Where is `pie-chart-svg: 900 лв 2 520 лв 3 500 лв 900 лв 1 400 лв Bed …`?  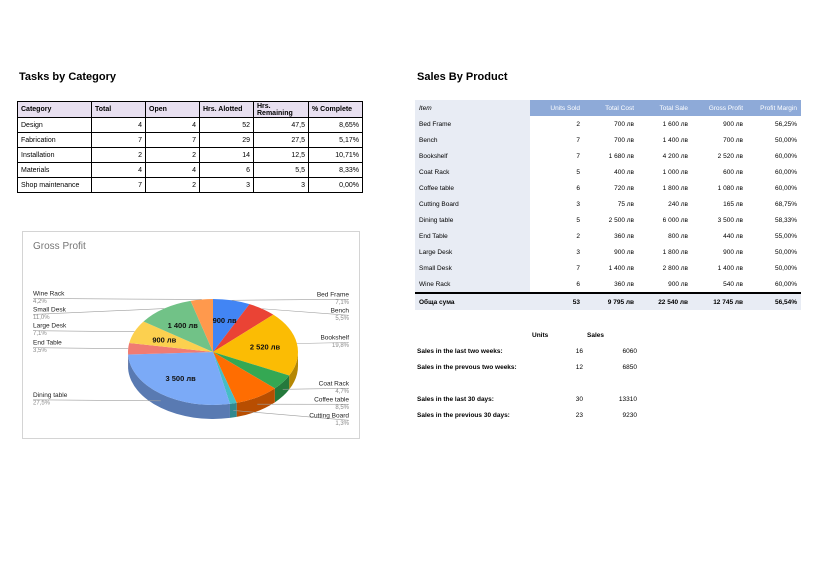
pie-chart-svg: 900 лв 2 520 лв 3 500 лв 900 лв 1 400 лв Bed … is located at coordinates (191, 358).